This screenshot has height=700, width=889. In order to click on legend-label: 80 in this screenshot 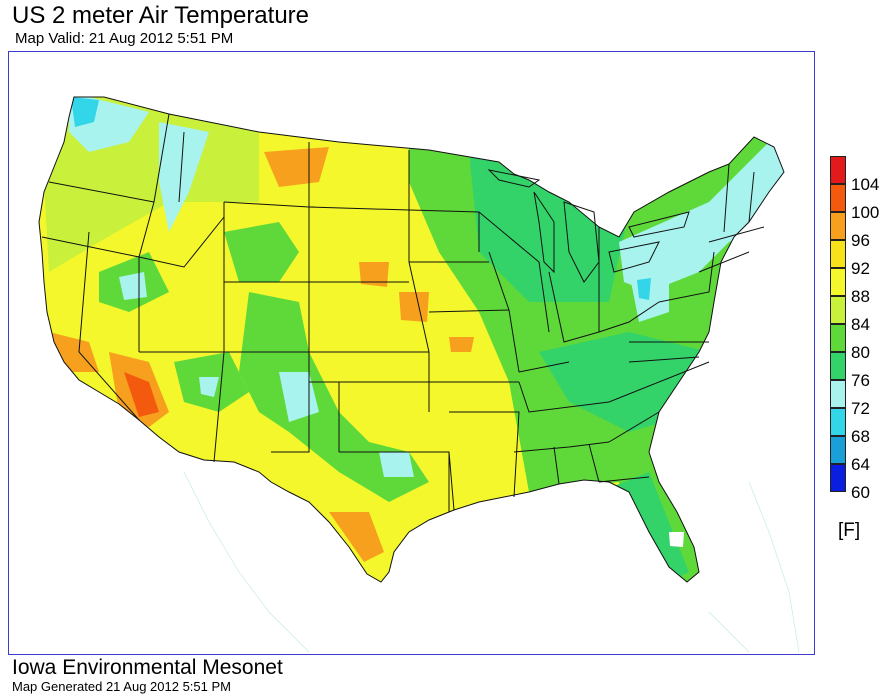, I will do `click(860, 352)`.